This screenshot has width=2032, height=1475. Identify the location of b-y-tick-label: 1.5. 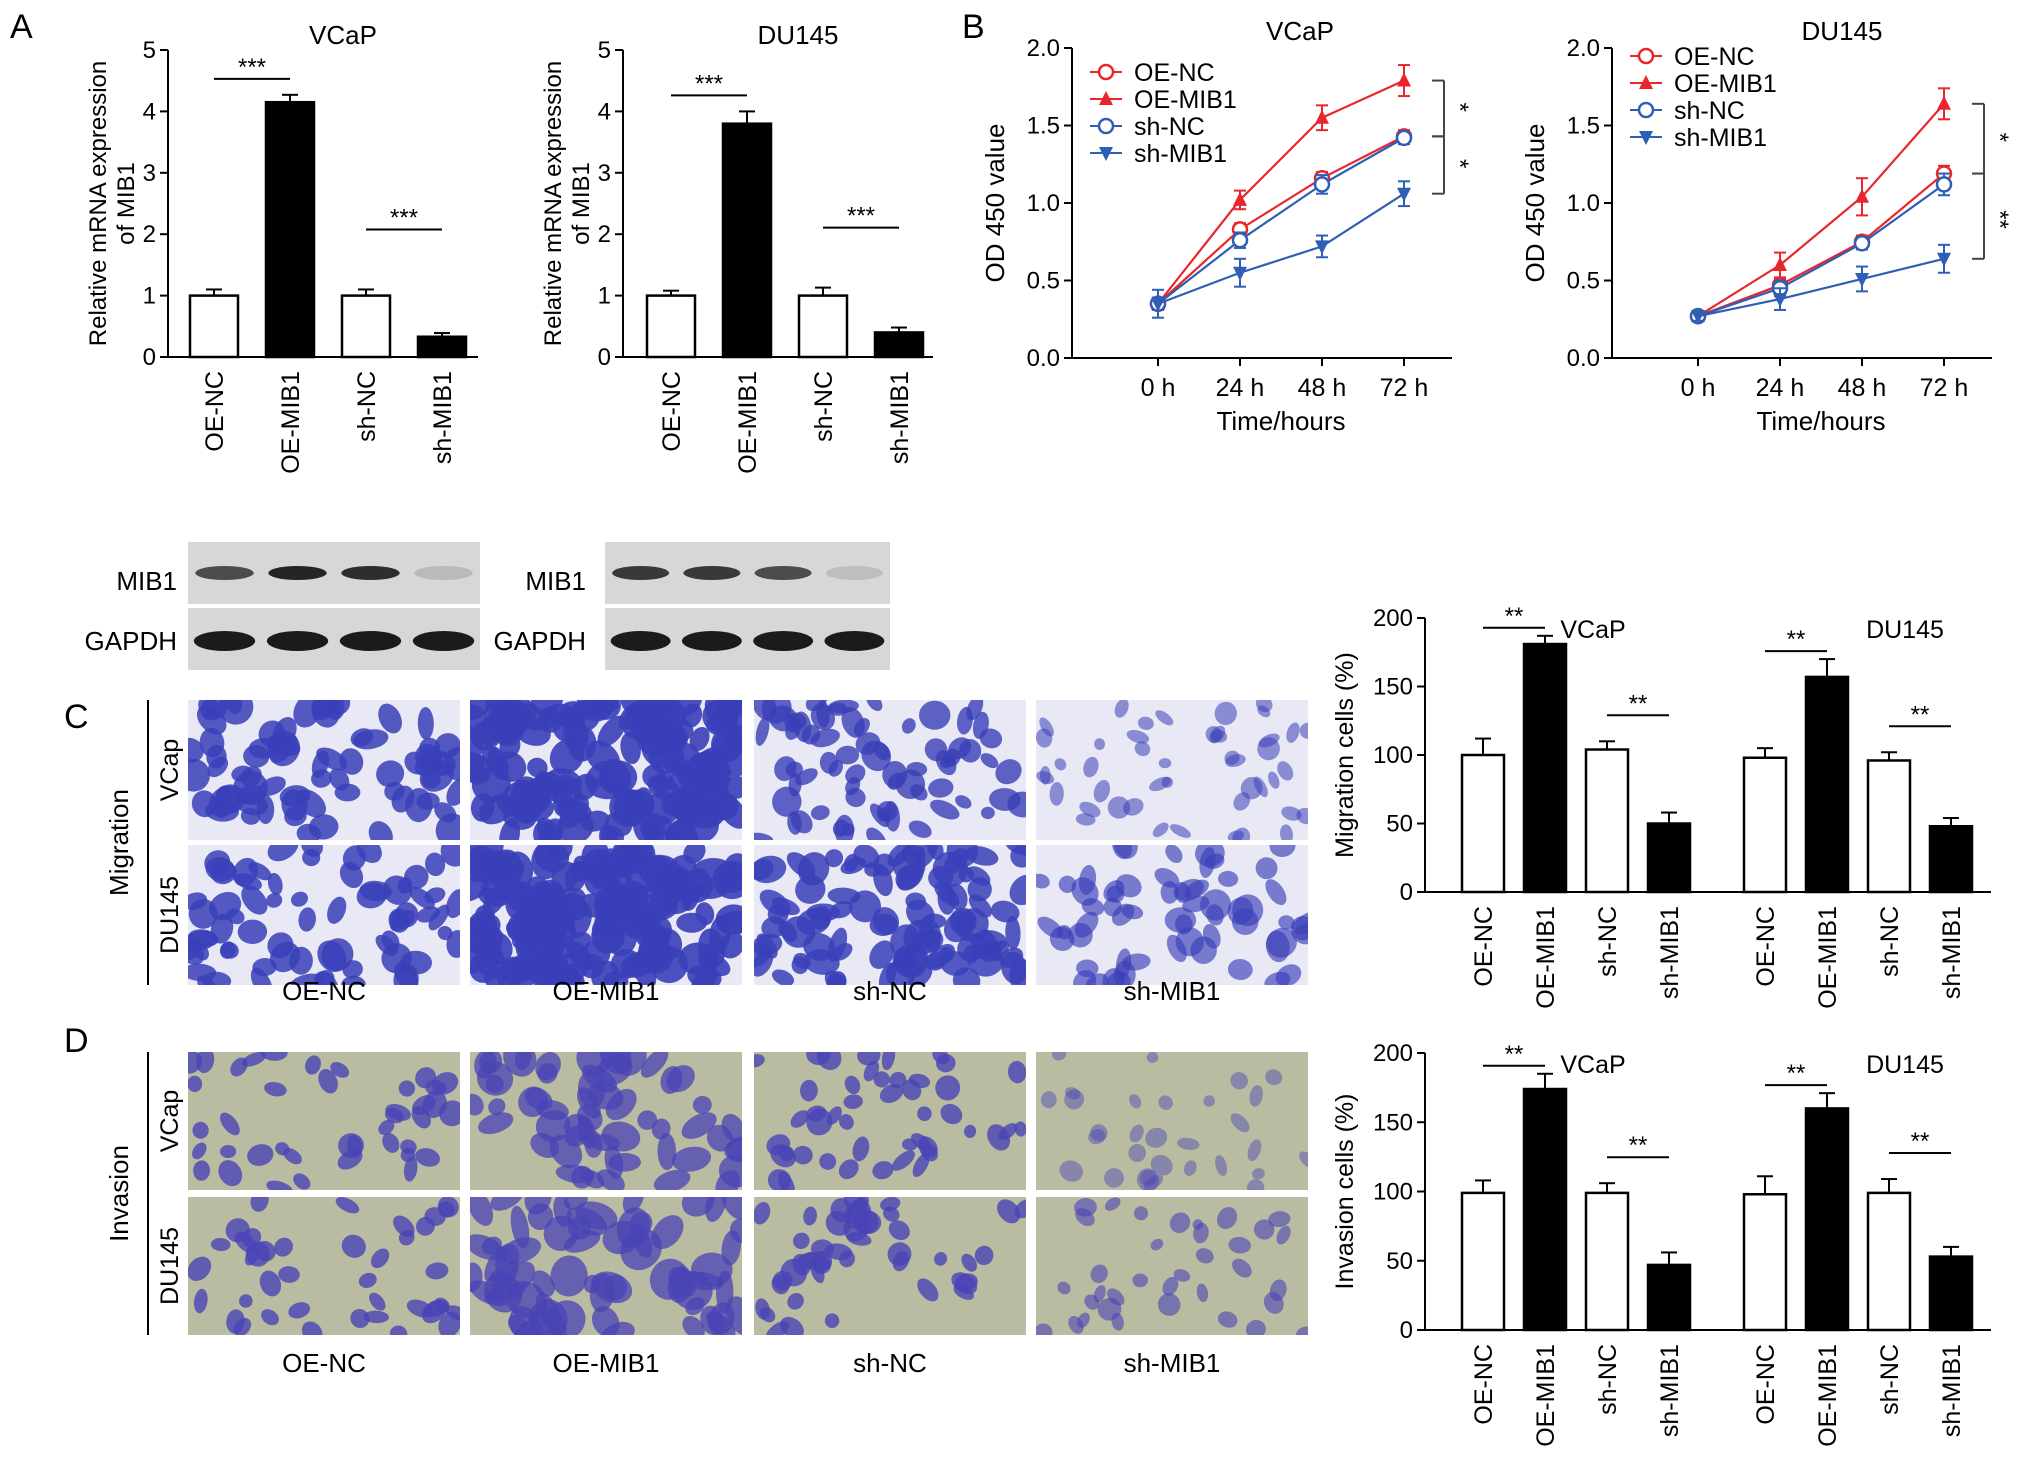
(1583, 126).